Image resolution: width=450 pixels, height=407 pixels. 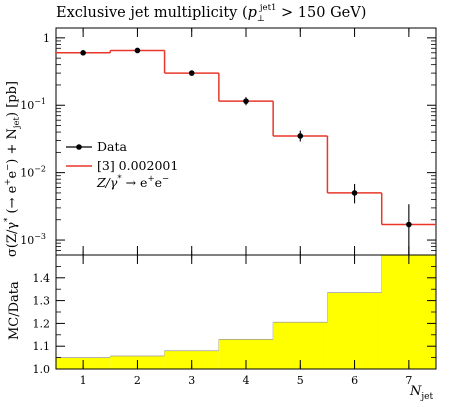 What do you see at coordinates (42, 301) in the screenshot?
I see `ratio-y-tick-label: 1.3` at bounding box center [42, 301].